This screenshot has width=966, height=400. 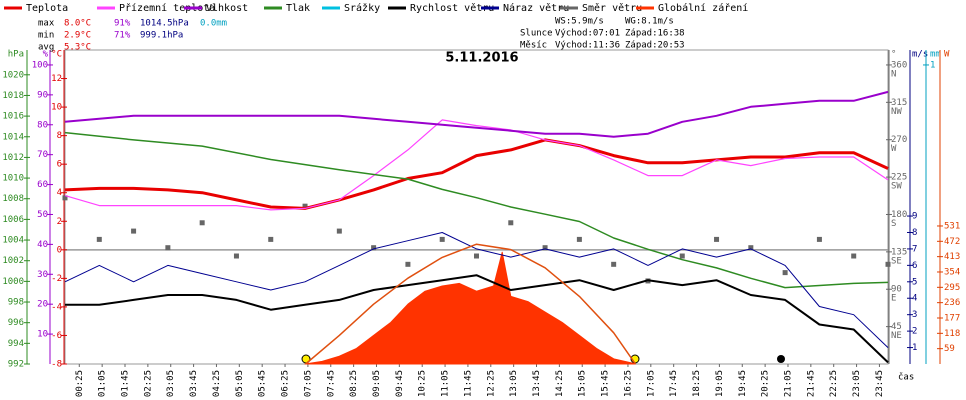 What do you see at coordinates (42, 215) in the screenshot?
I see `y-tick-label: 50` at bounding box center [42, 215].